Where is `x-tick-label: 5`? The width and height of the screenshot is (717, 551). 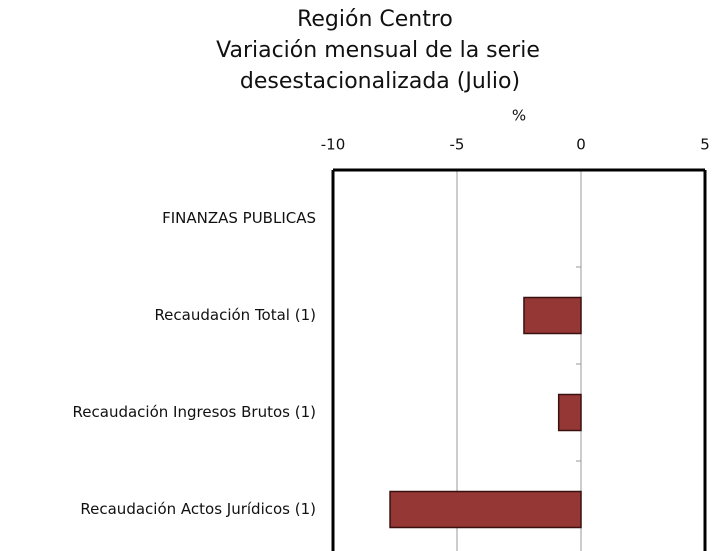
x-tick-label: 5 is located at coordinates (705, 145).